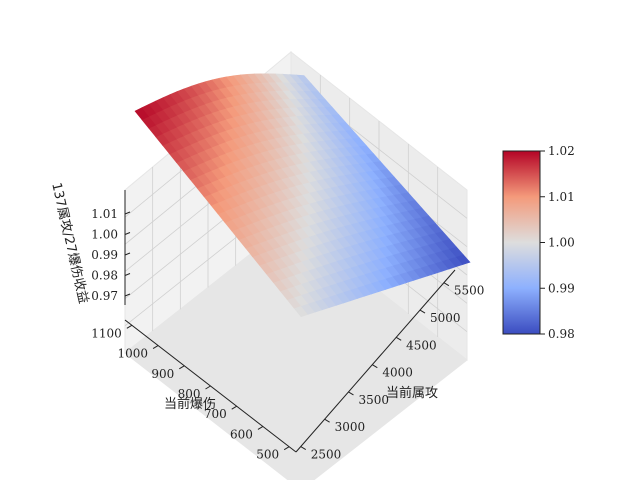 This screenshot has width=640, height=480. Describe the element at coordinates (561, 288) in the screenshot. I see `colorbar-tick-label: 0.99` at that location.